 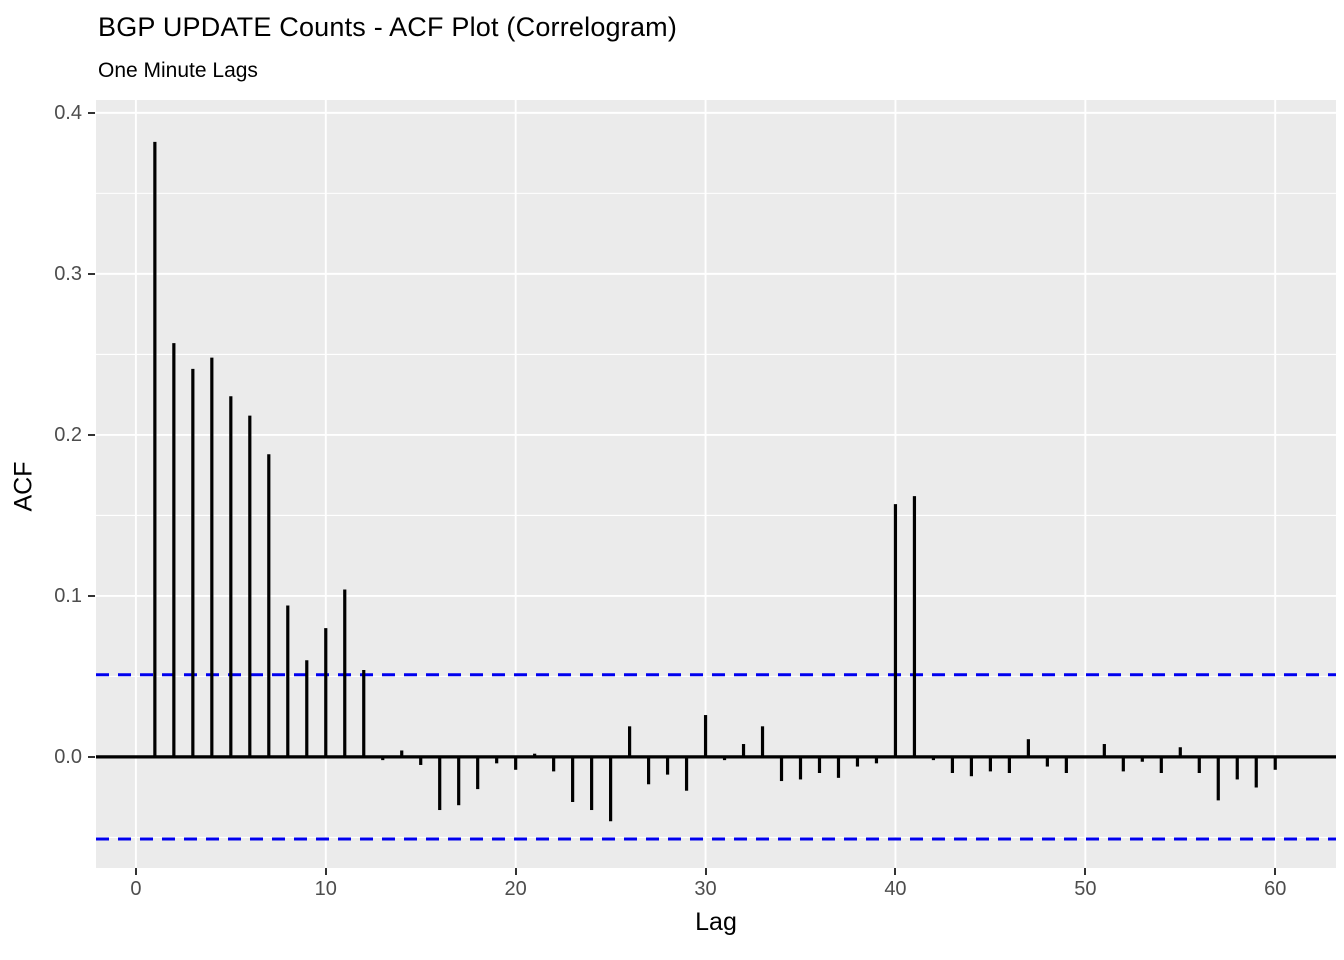 I want to click on chart-subtitle: One Minute Lags, so click(x=178, y=70).